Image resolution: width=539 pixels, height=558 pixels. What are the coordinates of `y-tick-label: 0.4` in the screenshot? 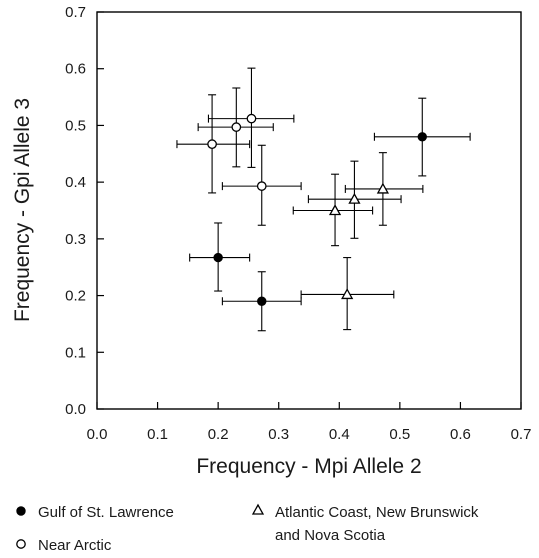 It's located at (75, 182).